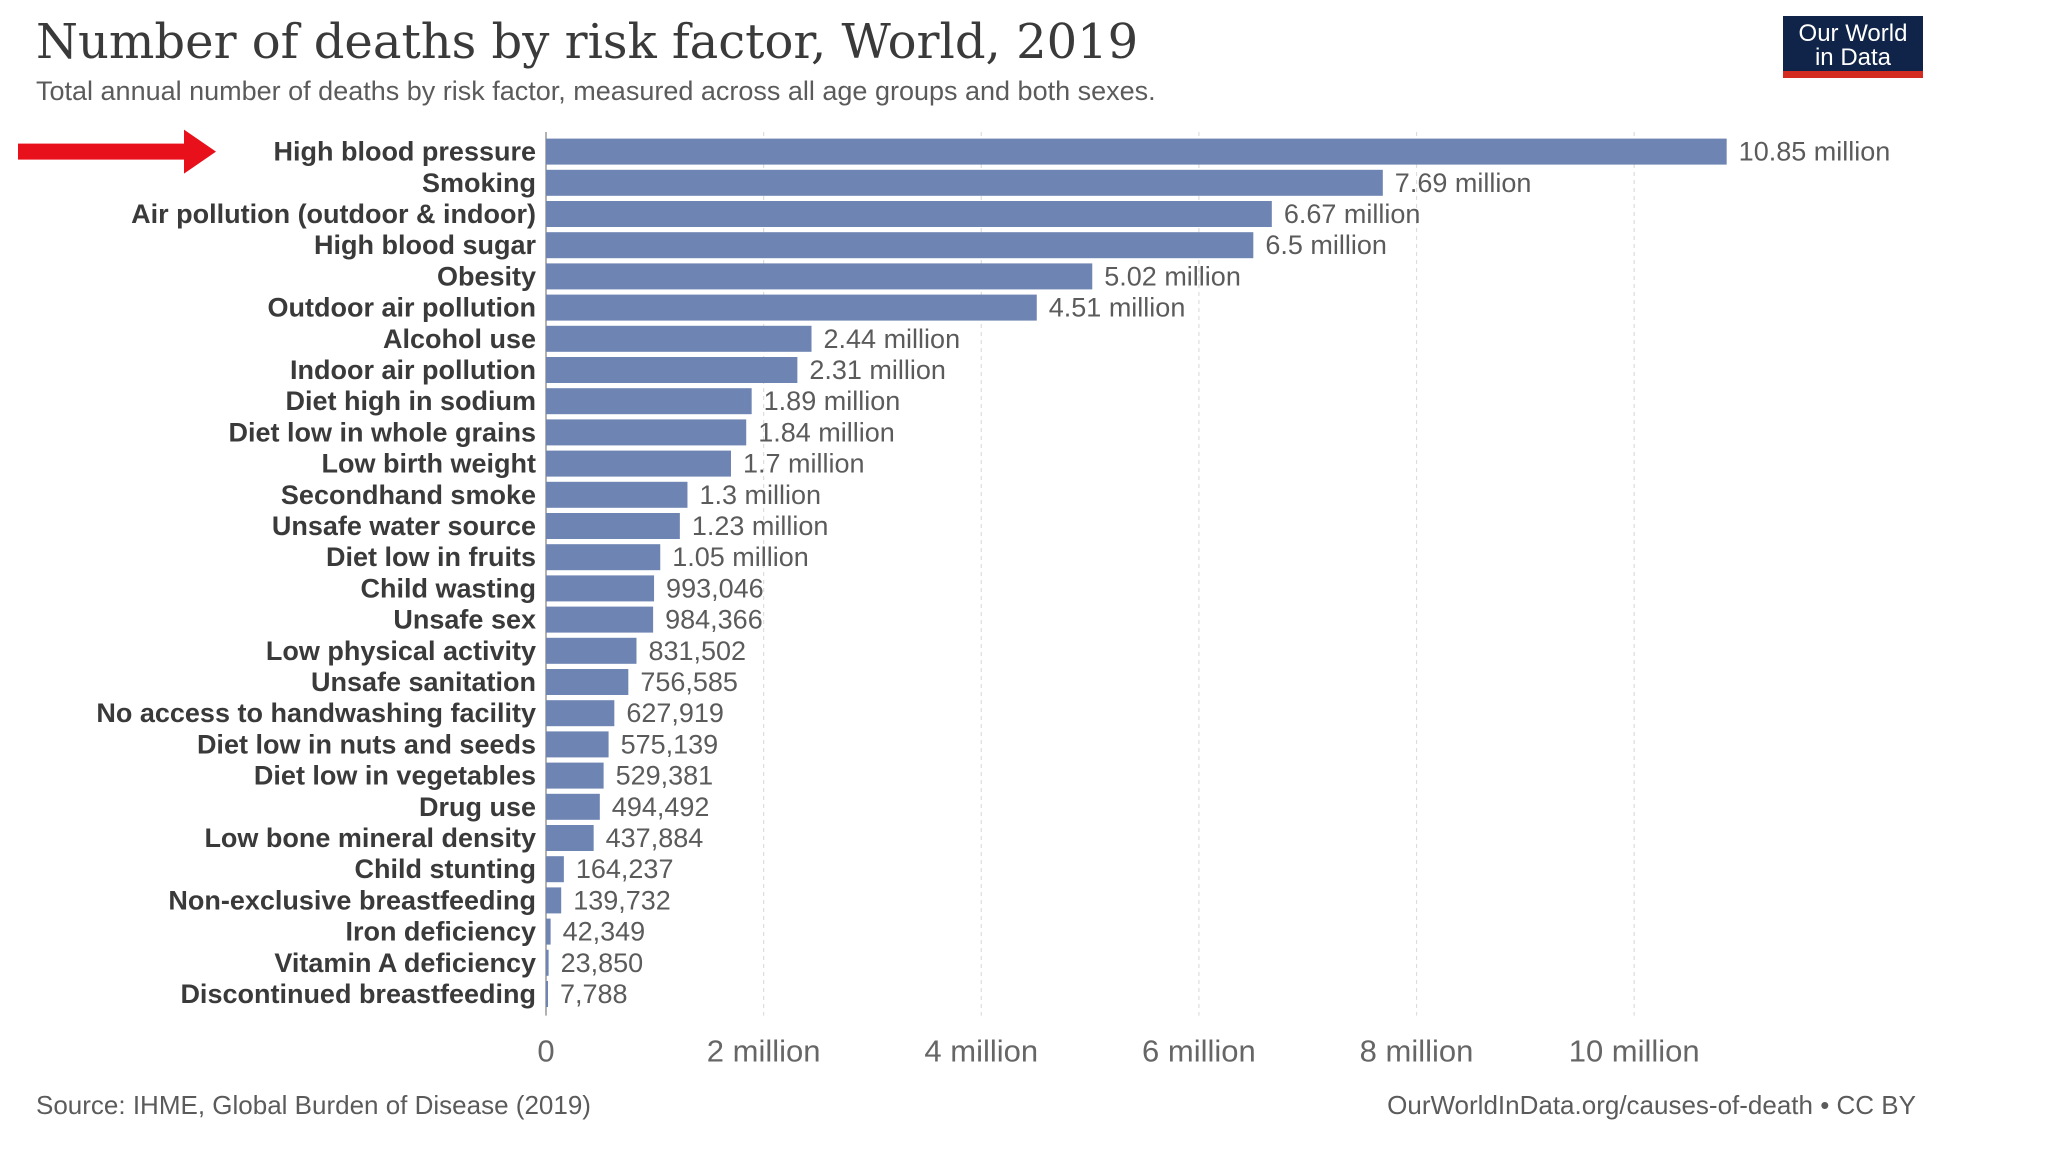 Image resolution: width=2048 pixels, height=1152 pixels. I want to click on category-label: Diet low in nuts and seeds, so click(366, 744).